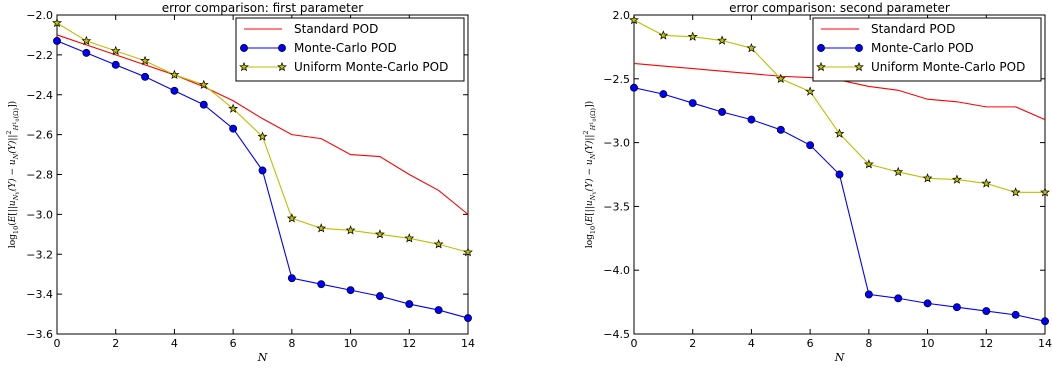 This screenshot has width=1052, height=368. Describe the element at coordinates (39, 175) in the screenshot. I see `y-tick-label: −2.8` at that location.